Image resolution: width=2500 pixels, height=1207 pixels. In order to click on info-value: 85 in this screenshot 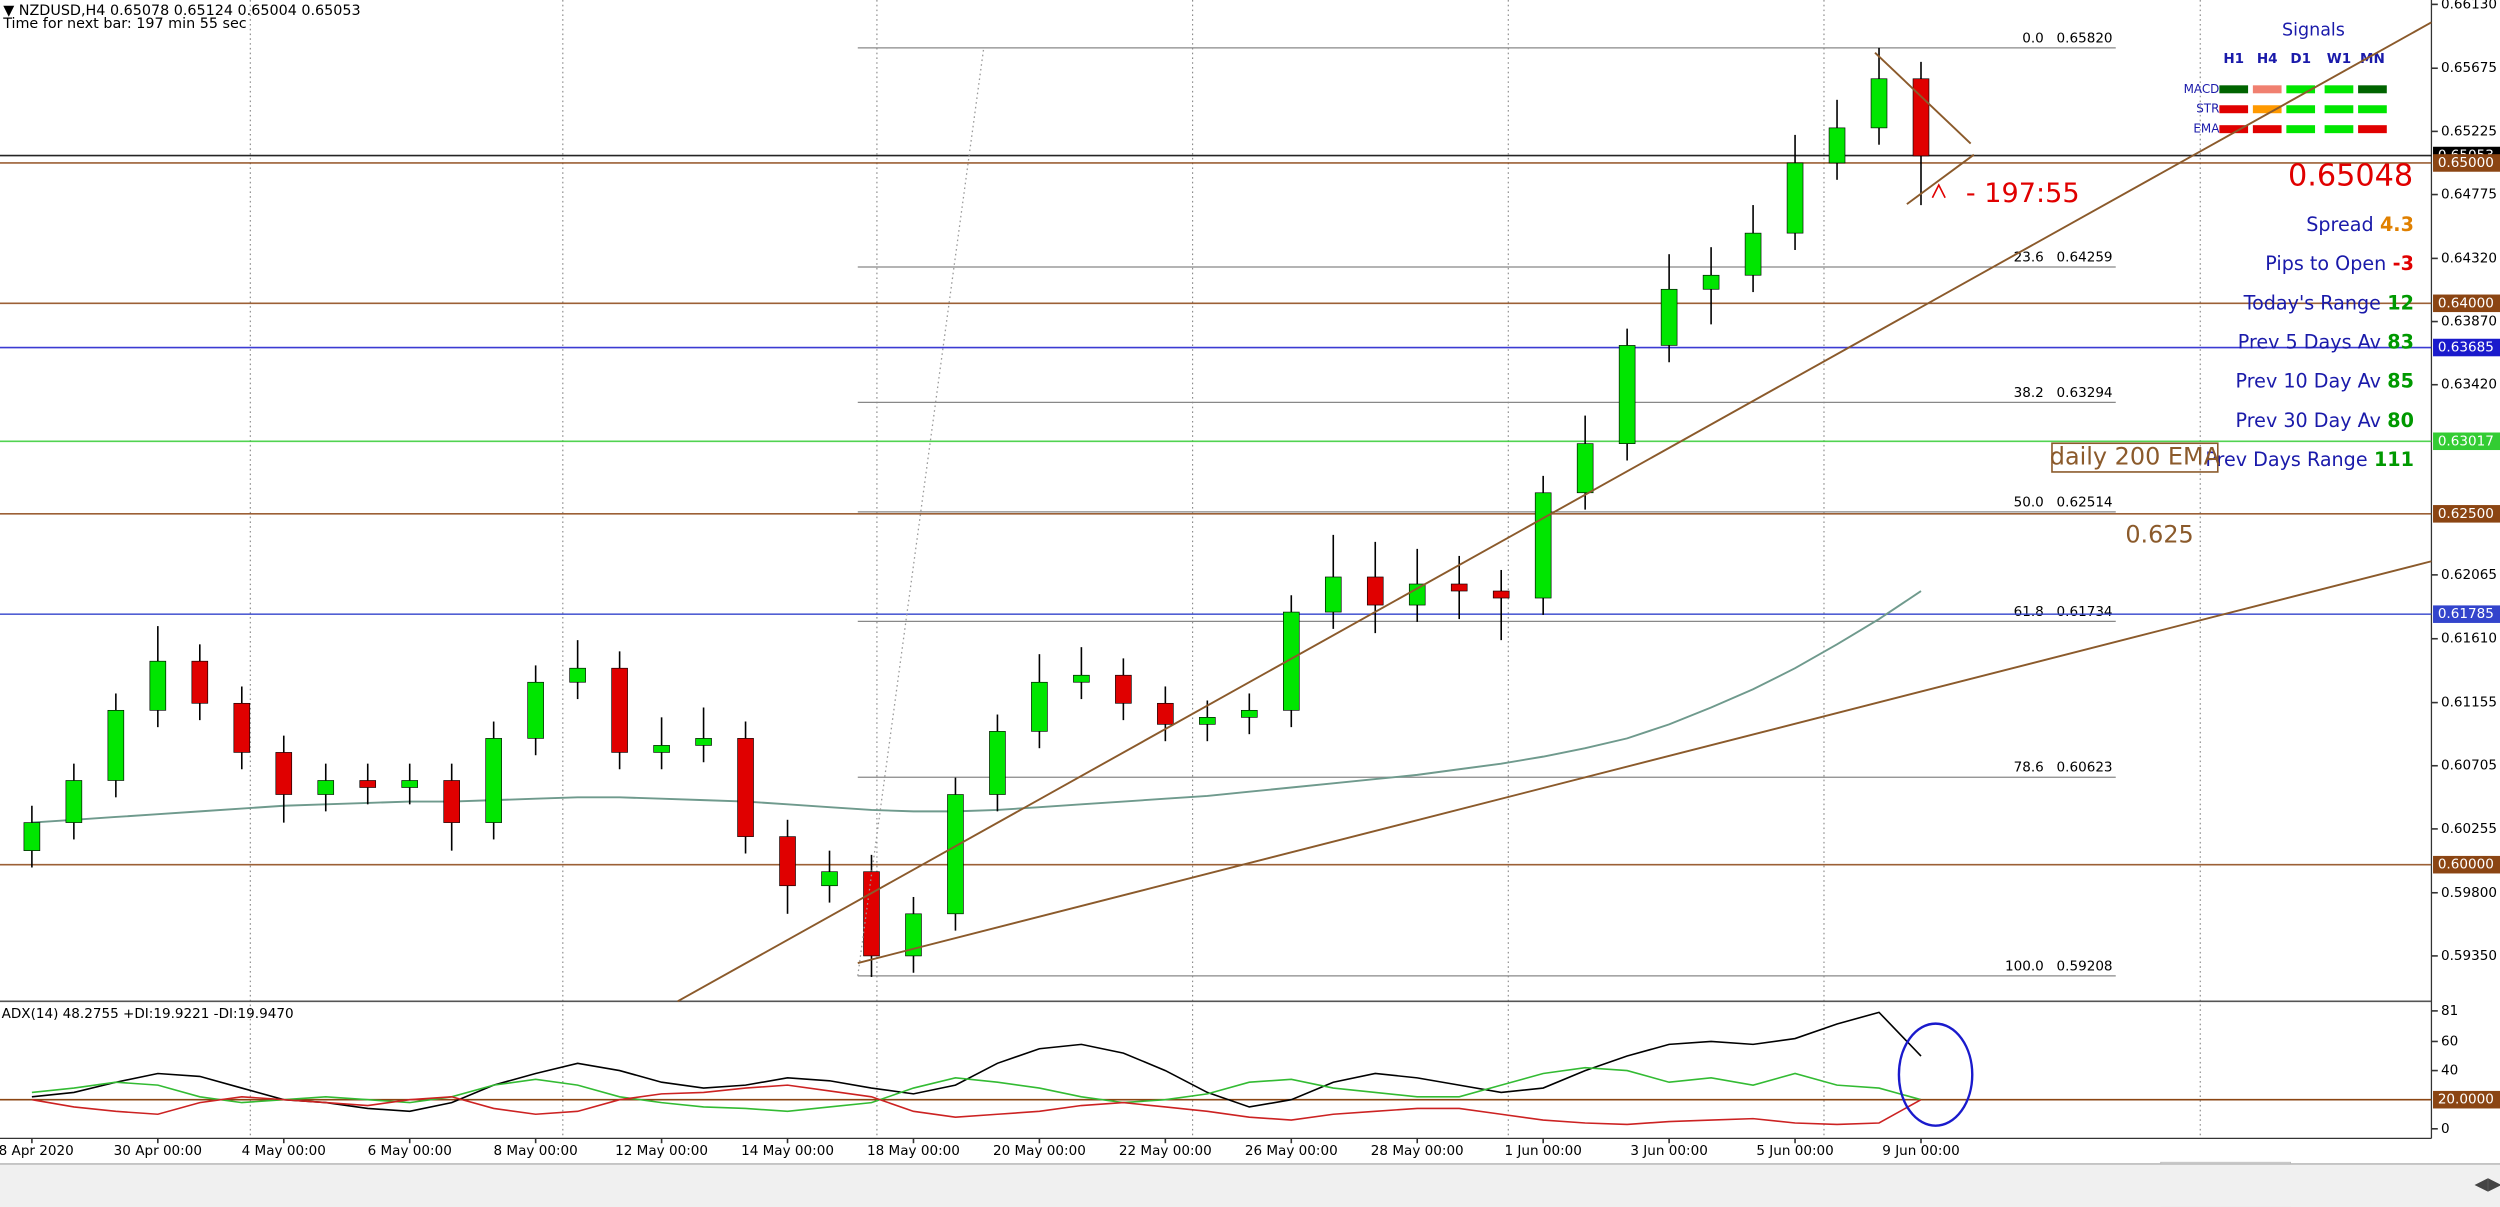, I will do `click(2400, 380)`.